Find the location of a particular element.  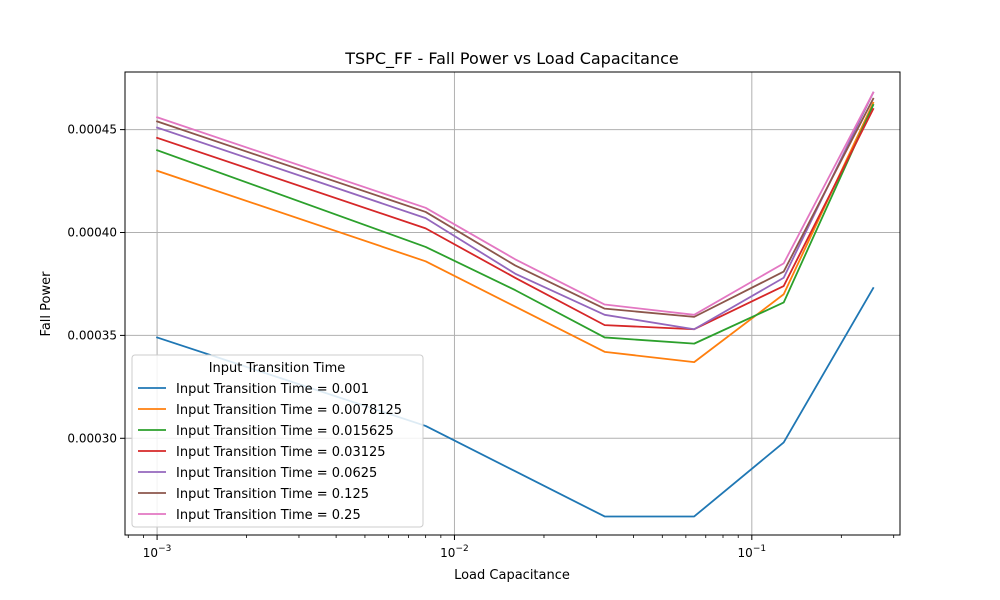

x-tick-label: 10⁻³ is located at coordinates (157, 552).